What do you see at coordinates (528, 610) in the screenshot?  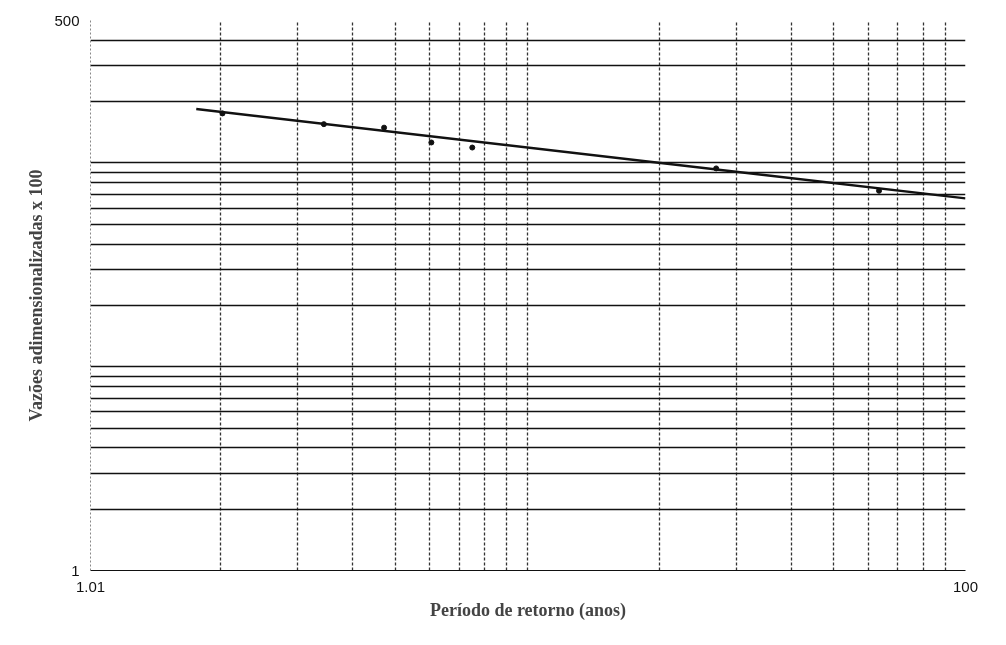 I see `x-axis-title: Período de retorno (anos)` at bounding box center [528, 610].